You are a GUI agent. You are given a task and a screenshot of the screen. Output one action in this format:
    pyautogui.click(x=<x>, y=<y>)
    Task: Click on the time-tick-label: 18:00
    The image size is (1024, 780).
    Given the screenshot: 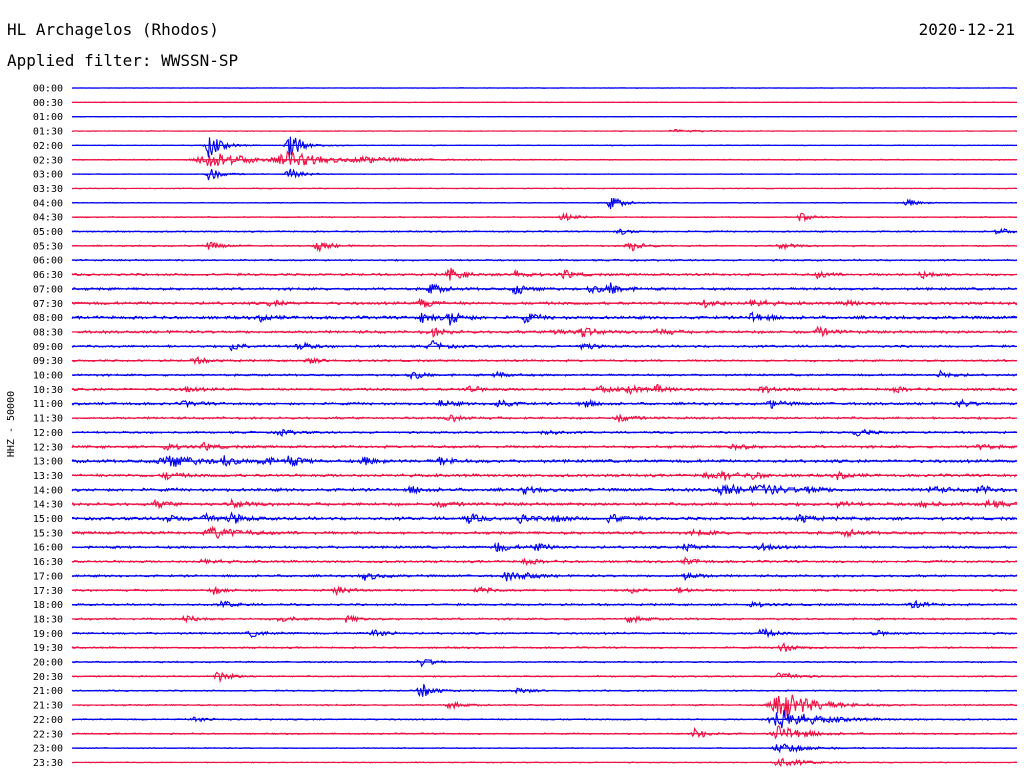 What is the action you would take?
    pyautogui.click(x=48, y=605)
    